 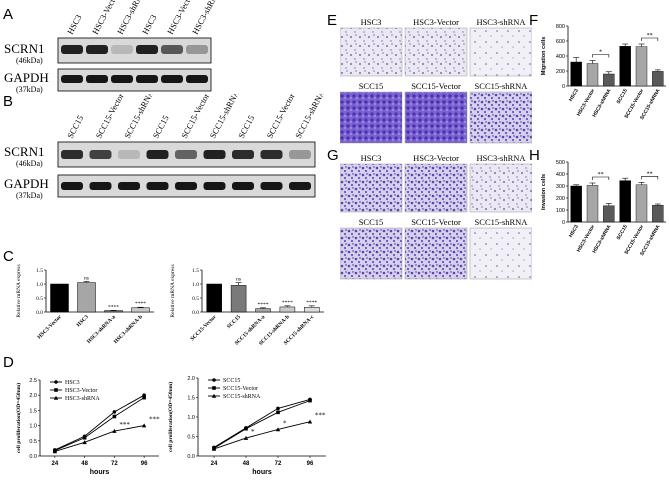 What do you see at coordinates (24, 151) in the screenshot?
I see `blot-b-protein-label: SCRN1` at bounding box center [24, 151].